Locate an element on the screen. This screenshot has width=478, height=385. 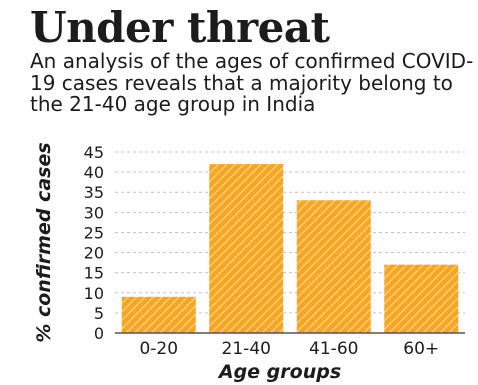
x-tick-label: 60+ is located at coordinates (421, 349).